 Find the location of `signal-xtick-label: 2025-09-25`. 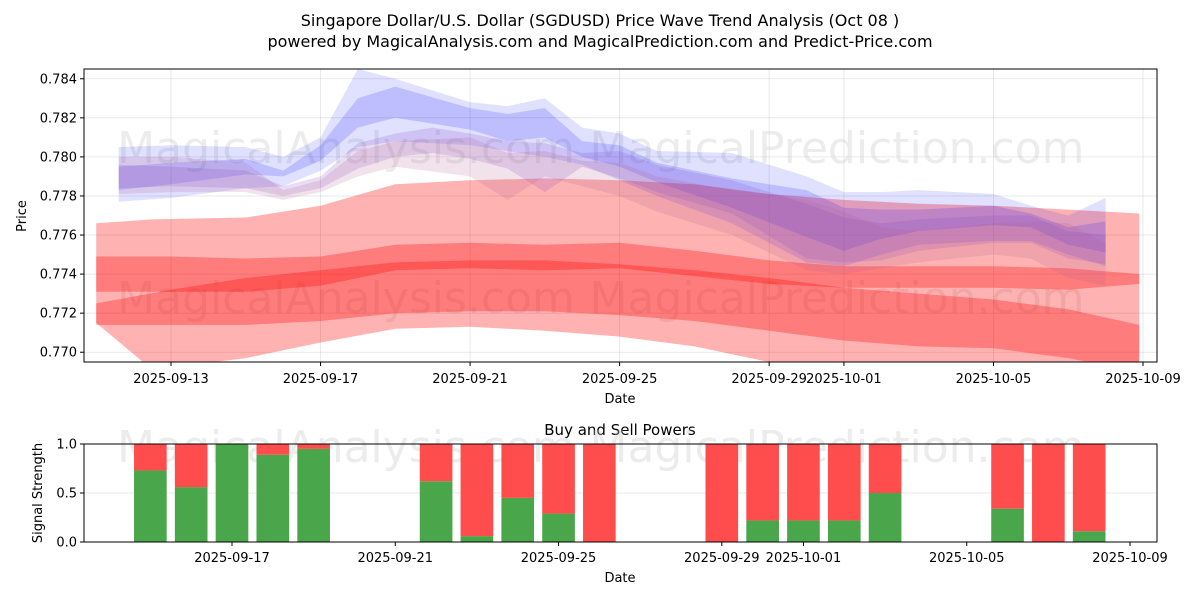

signal-xtick-label: 2025-09-25 is located at coordinates (559, 558).